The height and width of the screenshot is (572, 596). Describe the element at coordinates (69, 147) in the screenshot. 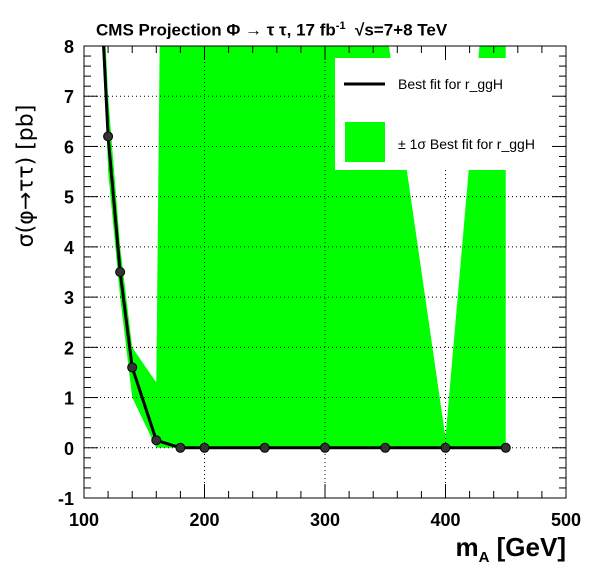

I see `y-tick-label-6: 6` at that location.